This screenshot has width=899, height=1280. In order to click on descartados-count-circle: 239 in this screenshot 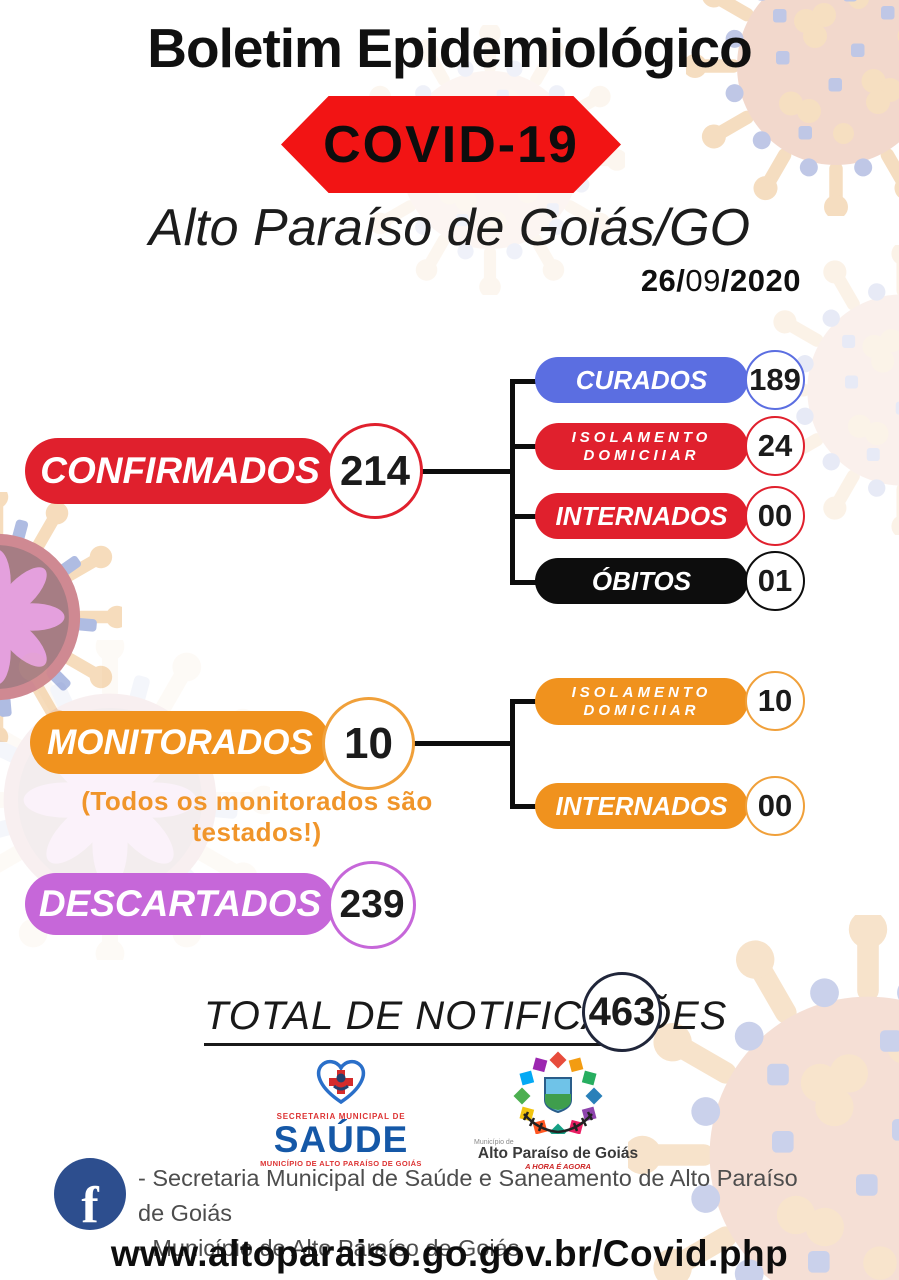, I will do `click(372, 905)`.